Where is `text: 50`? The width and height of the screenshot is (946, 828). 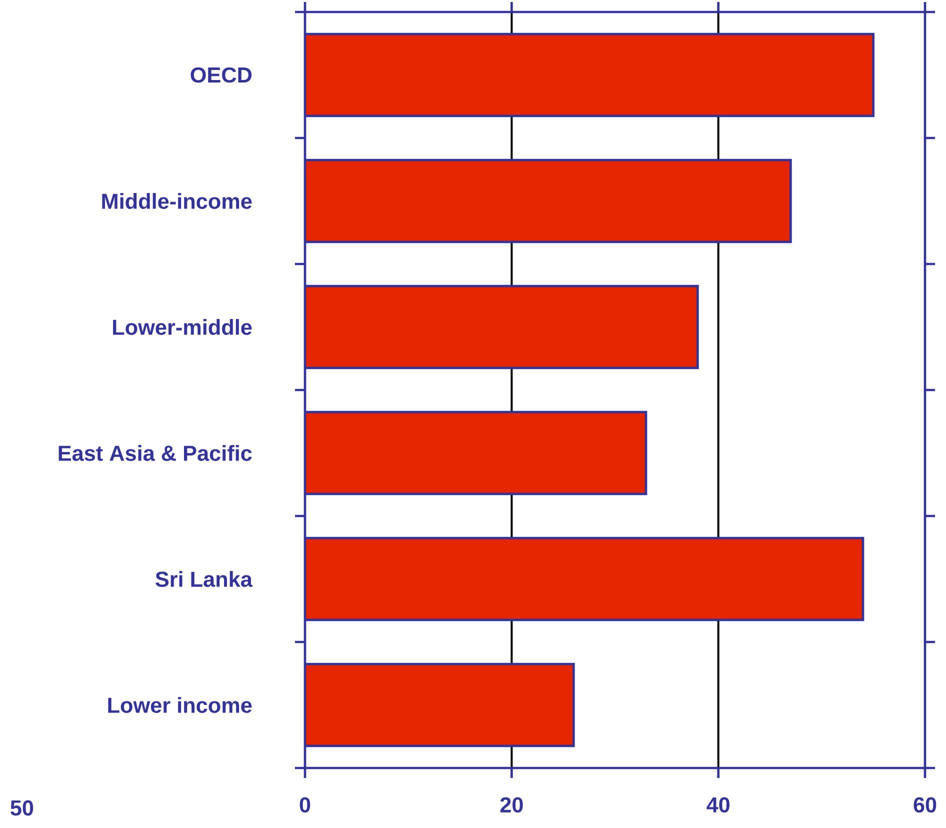 text: 50 is located at coordinates (22, 808).